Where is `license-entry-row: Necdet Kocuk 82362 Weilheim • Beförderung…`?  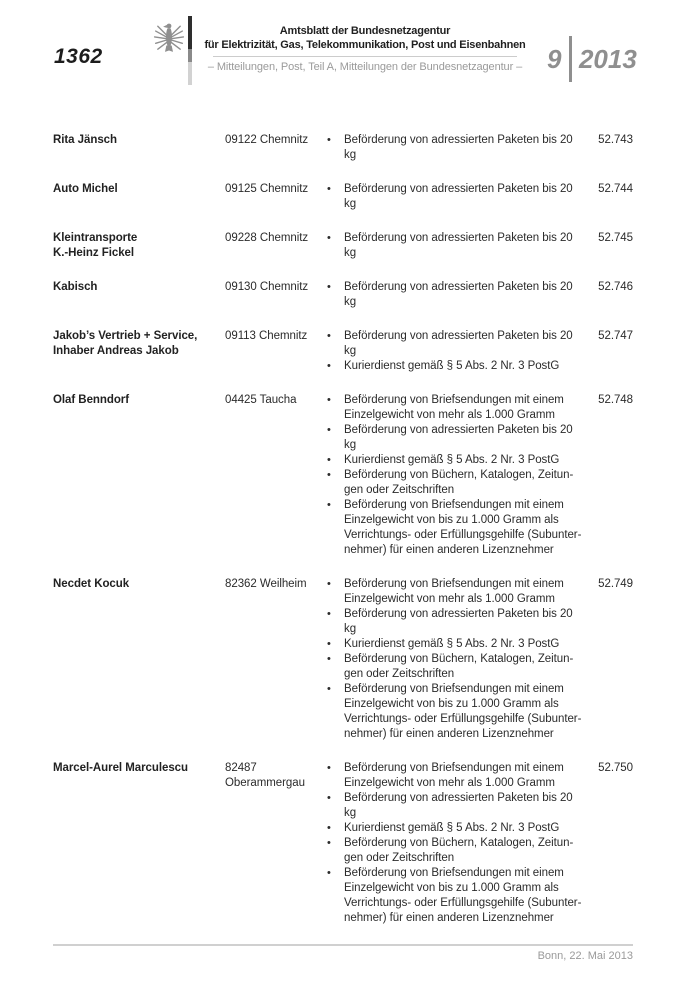
license-entry-row: Necdet Kocuk 82362 Weilheim • Beförderung… is located at coordinates (343, 659).